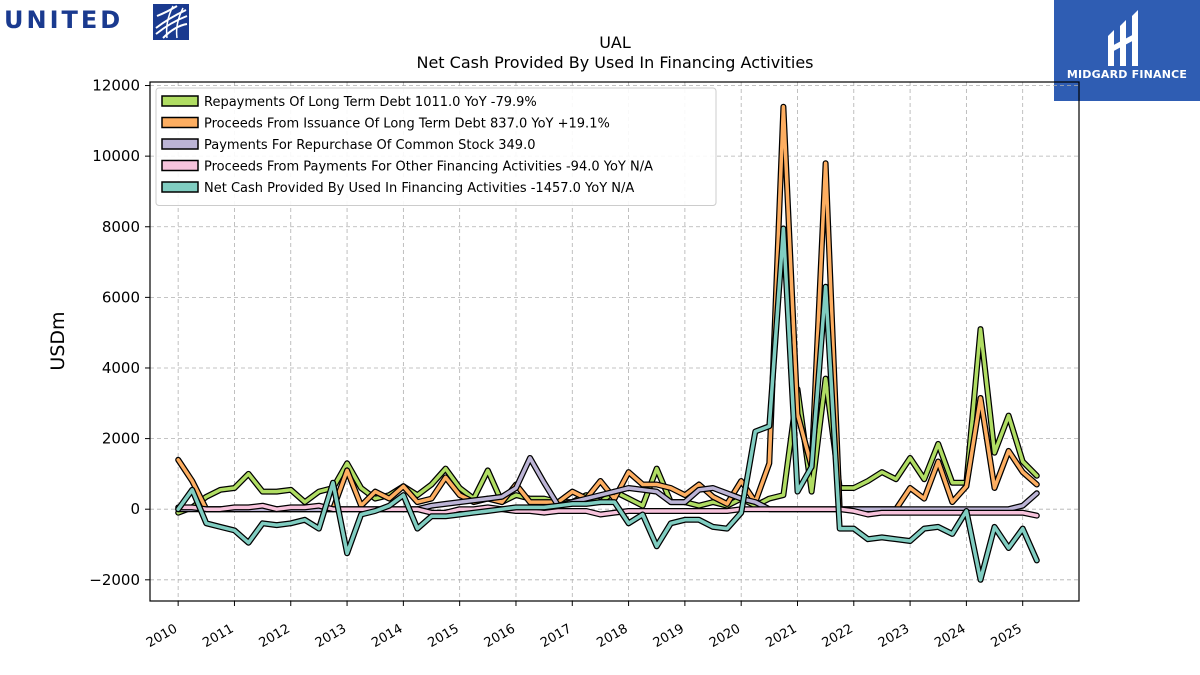 This screenshot has height=675, width=1200. Describe the element at coordinates (387, 636) in the screenshot. I see `x-tick-label: 2014` at that location.